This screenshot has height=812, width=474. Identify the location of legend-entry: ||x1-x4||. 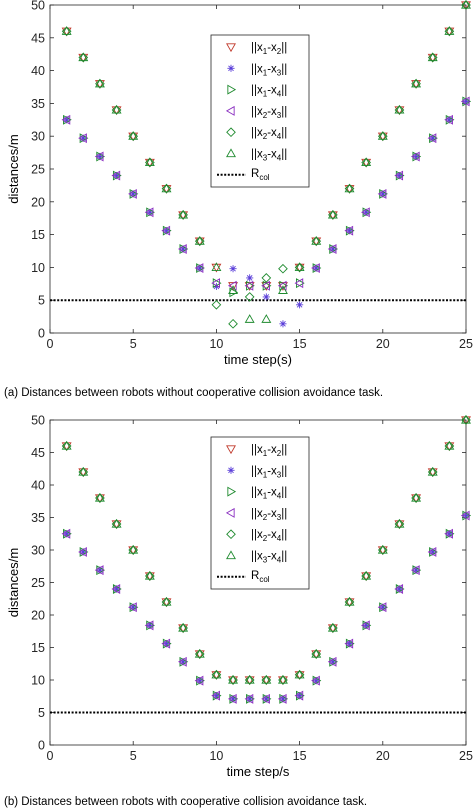
(269, 494).